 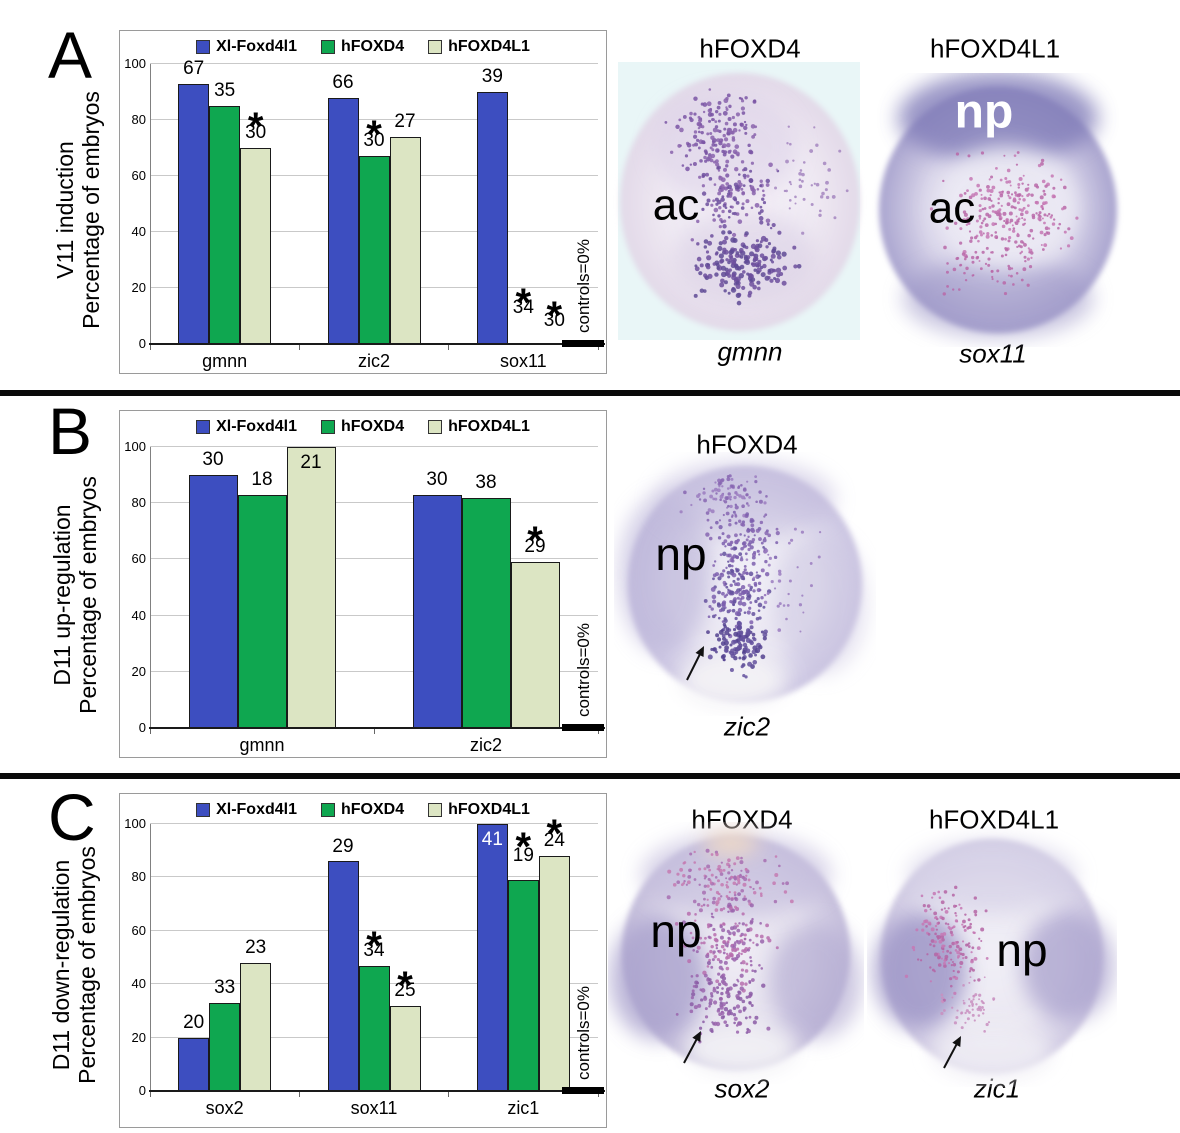 What do you see at coordinates (138, 503) in the screenshot?
I see `y-tick-label: 80` at bounding box center [138, 503].